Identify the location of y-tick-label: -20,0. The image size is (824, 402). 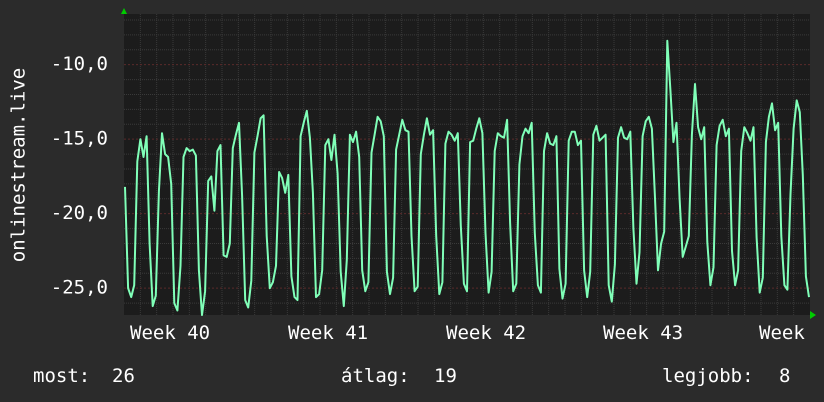
(79, 213).